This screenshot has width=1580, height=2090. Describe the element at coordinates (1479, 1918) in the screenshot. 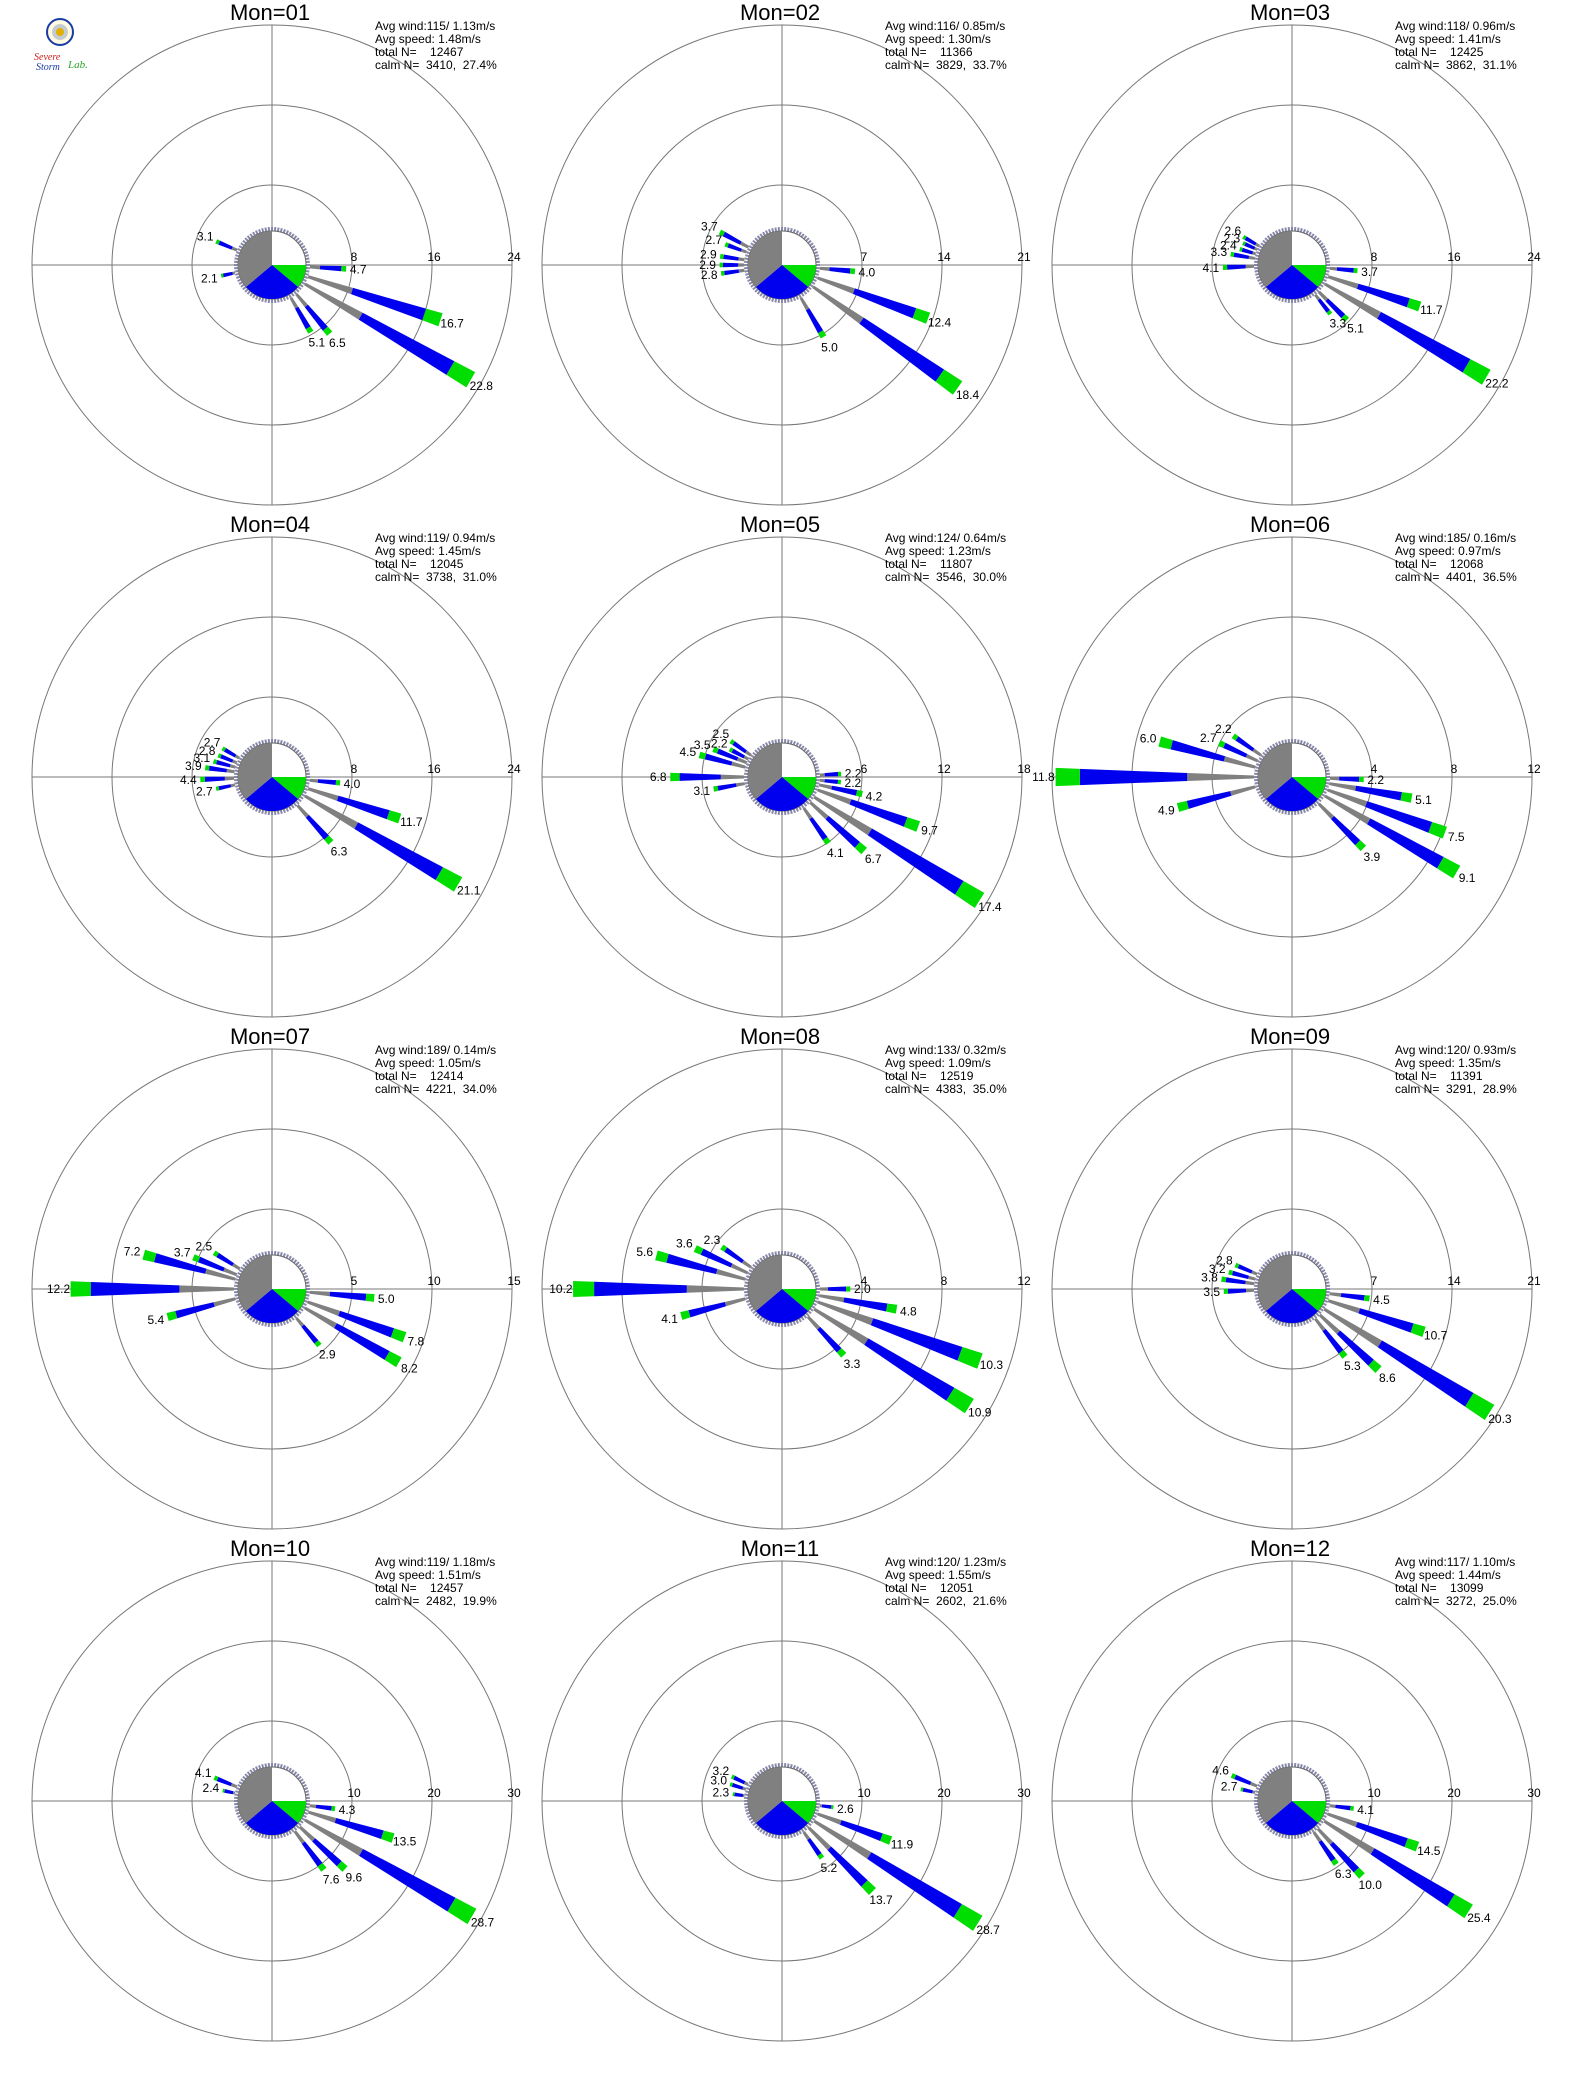

I see `petal-value-label: 25.4` at that location.